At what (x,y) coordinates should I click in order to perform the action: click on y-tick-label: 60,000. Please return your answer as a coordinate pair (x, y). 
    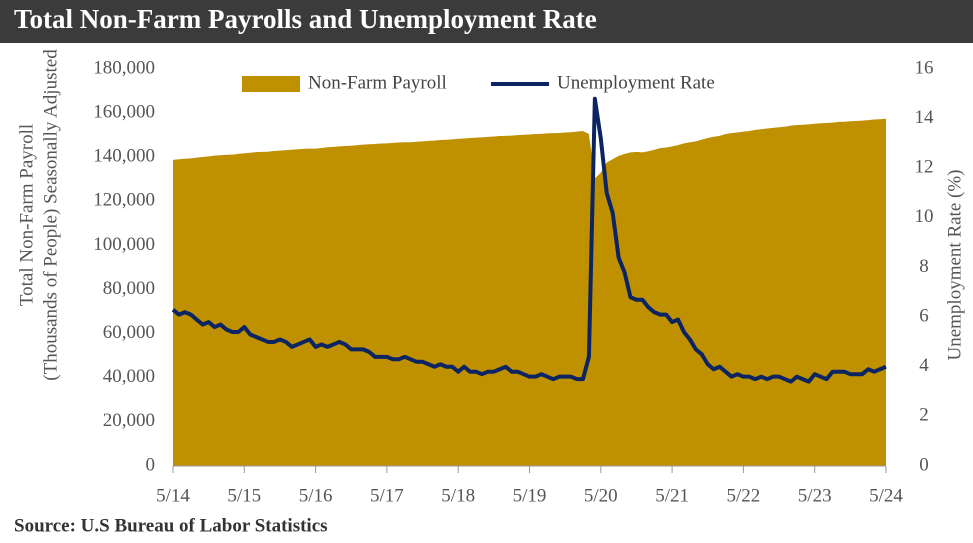
    Looking at the image, I should click on (129, 332).